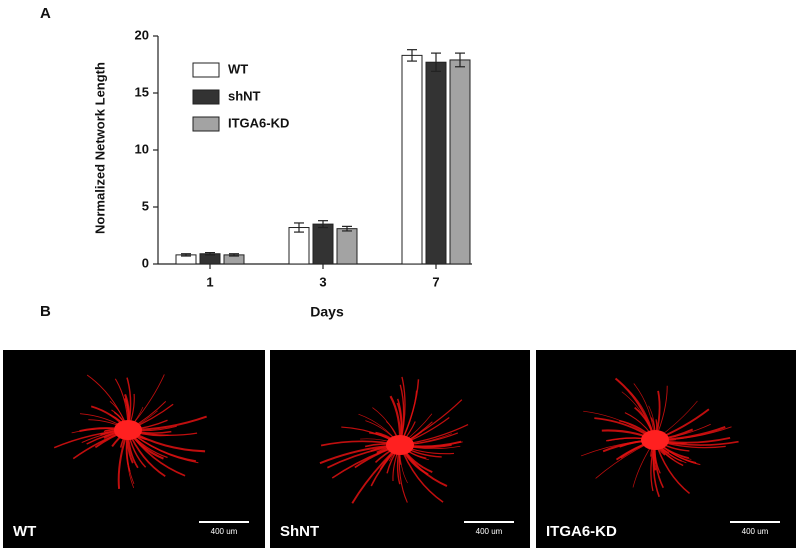 The height and width of the screenshot is (553, 800). What do you see at coordinates (99, 148) in the screenshot?
I see `y-axis-title: Normalized Network Length` at bounding box center [99, 148].